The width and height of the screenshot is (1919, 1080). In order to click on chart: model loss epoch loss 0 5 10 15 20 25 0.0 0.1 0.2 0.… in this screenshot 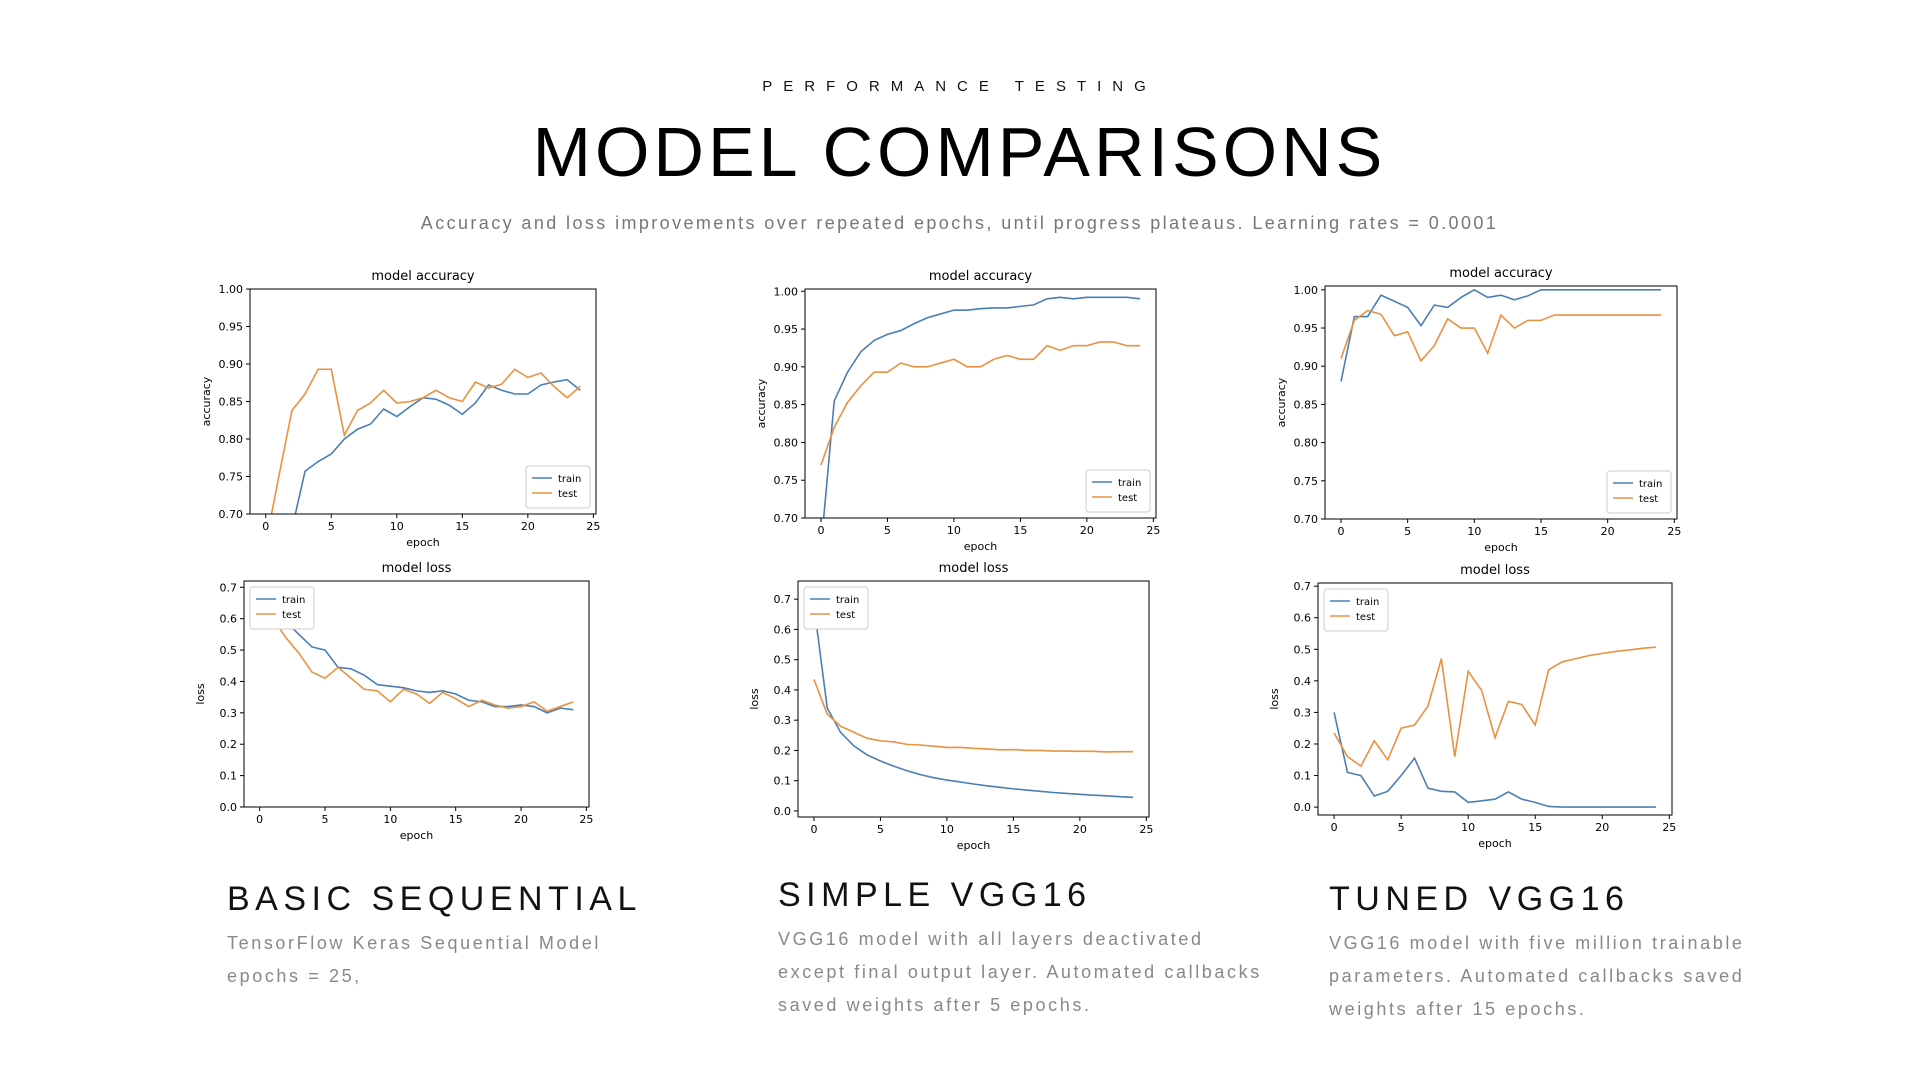, I will do `click(950, 706)`.